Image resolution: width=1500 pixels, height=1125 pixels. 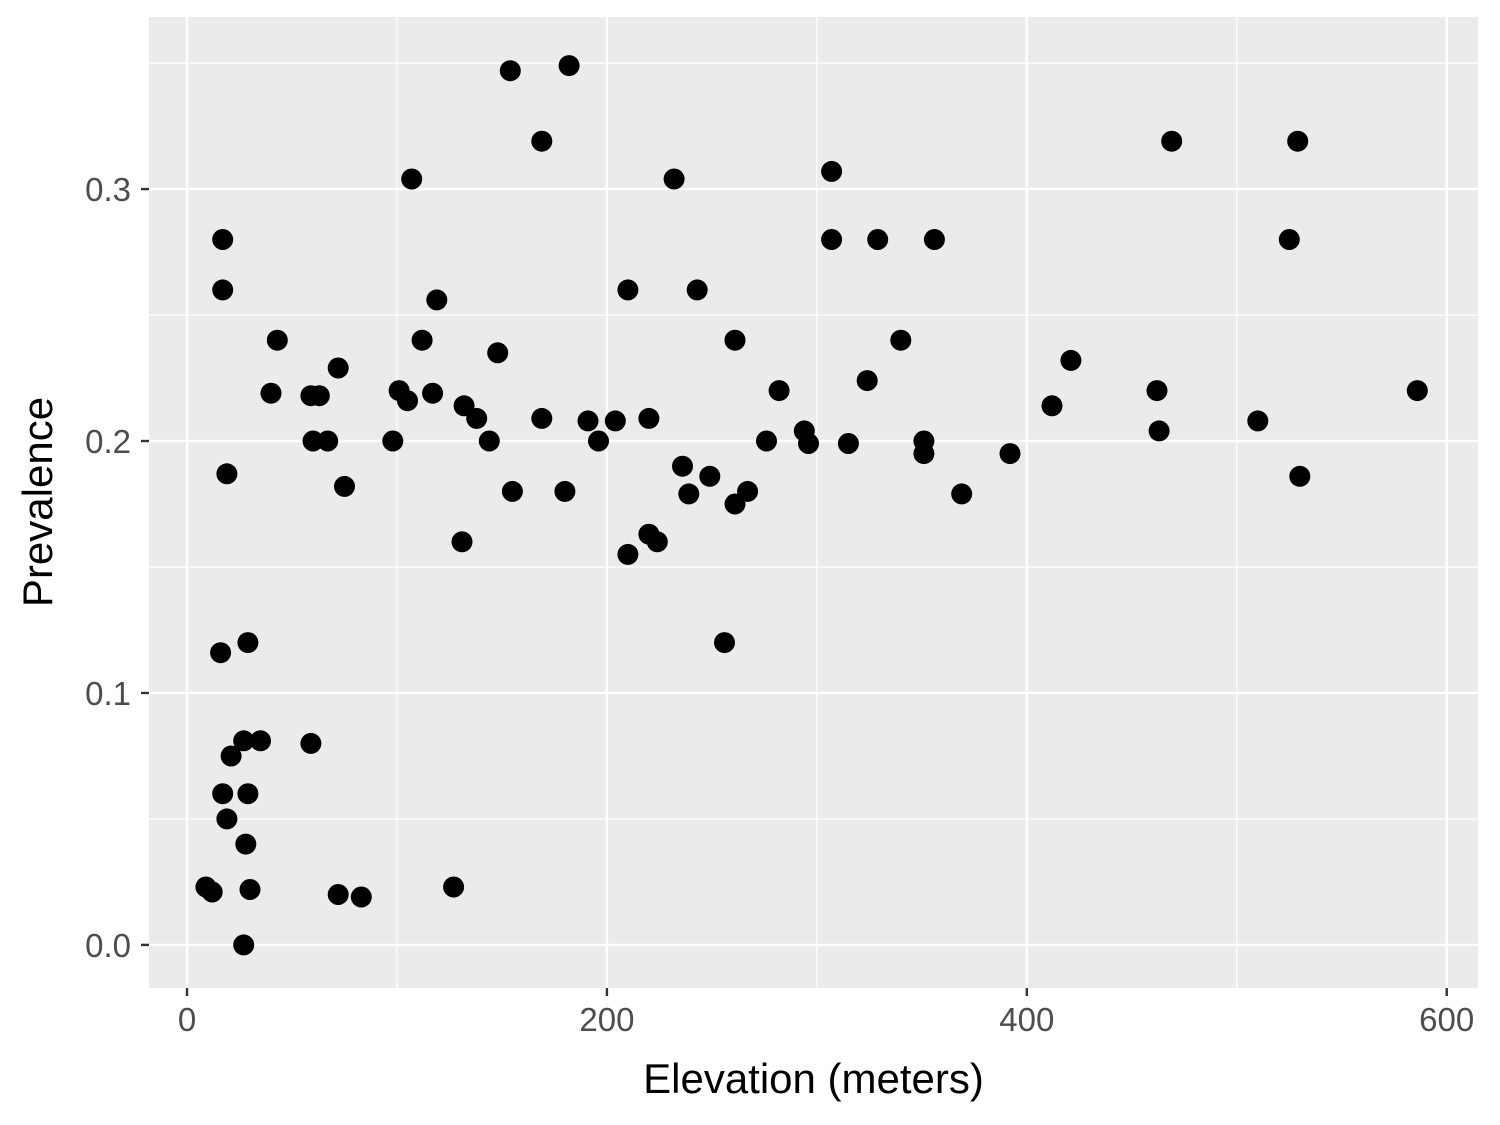 I want to click on y-tick-label: 0.0, so click(x=108, y=945).